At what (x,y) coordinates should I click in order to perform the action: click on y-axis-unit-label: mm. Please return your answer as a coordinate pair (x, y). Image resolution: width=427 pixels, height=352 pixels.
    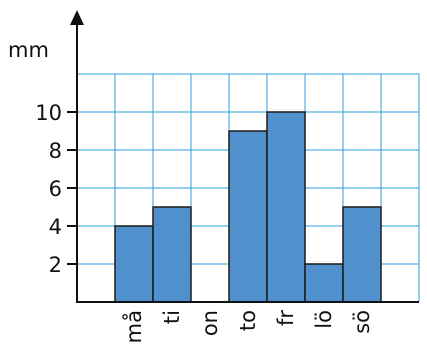
    Looking at the image, I should click on (28, 50).